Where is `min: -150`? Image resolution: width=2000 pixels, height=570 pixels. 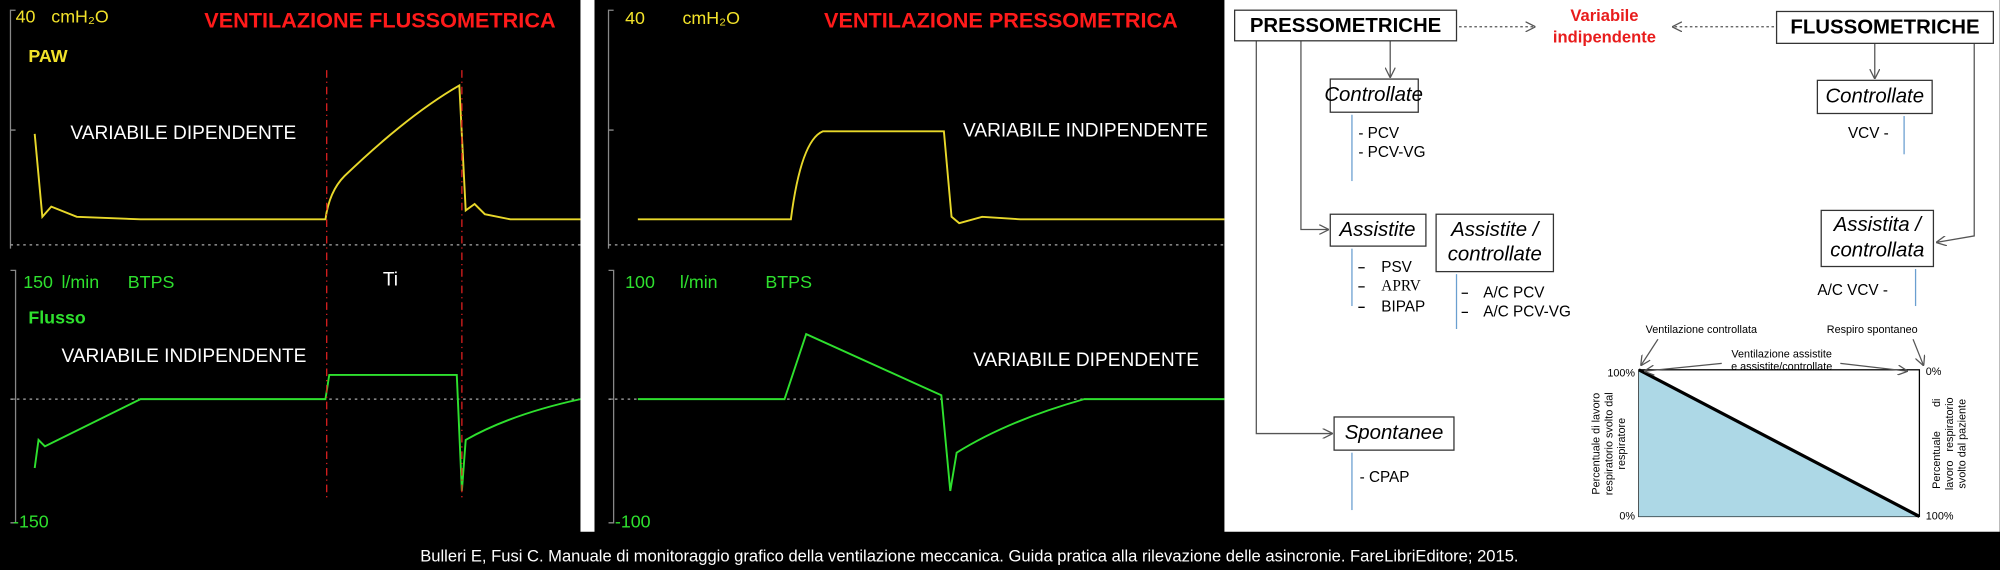 min: -150 is located at coordinates (31, 522).